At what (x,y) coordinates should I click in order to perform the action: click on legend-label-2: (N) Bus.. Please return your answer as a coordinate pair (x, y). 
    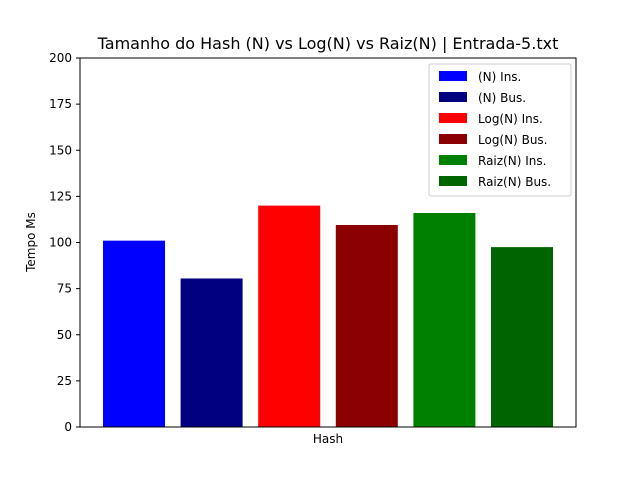
    Looking at the image, I should click on (502, 98).